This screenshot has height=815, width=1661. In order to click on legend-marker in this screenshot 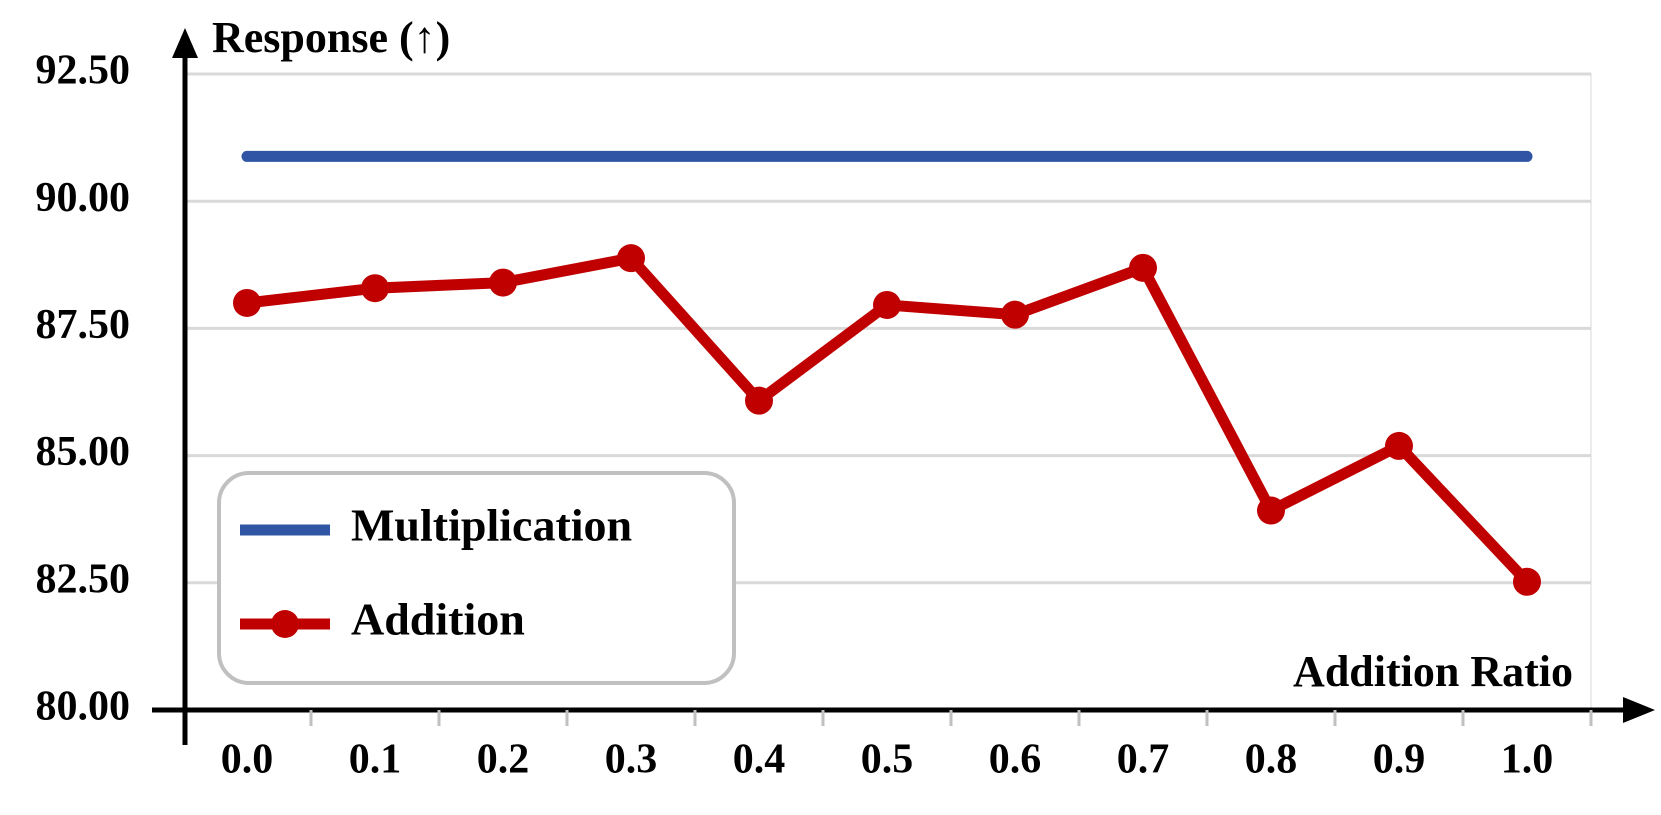, I will do `click(285, 624)`.